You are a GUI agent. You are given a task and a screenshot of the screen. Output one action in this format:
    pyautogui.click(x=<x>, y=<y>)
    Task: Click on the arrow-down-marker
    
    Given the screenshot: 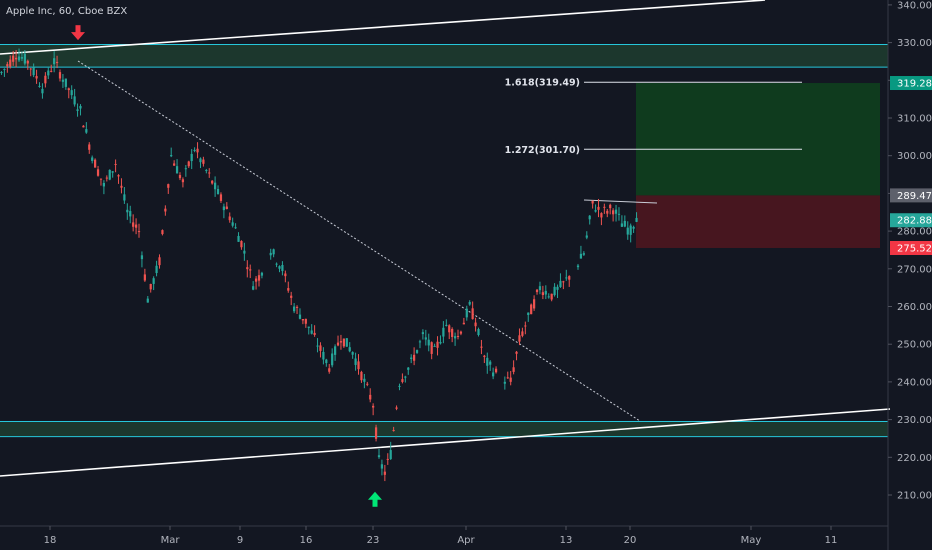 What is the action you would take?
    pyautogui.click(x=78, y=33)
    